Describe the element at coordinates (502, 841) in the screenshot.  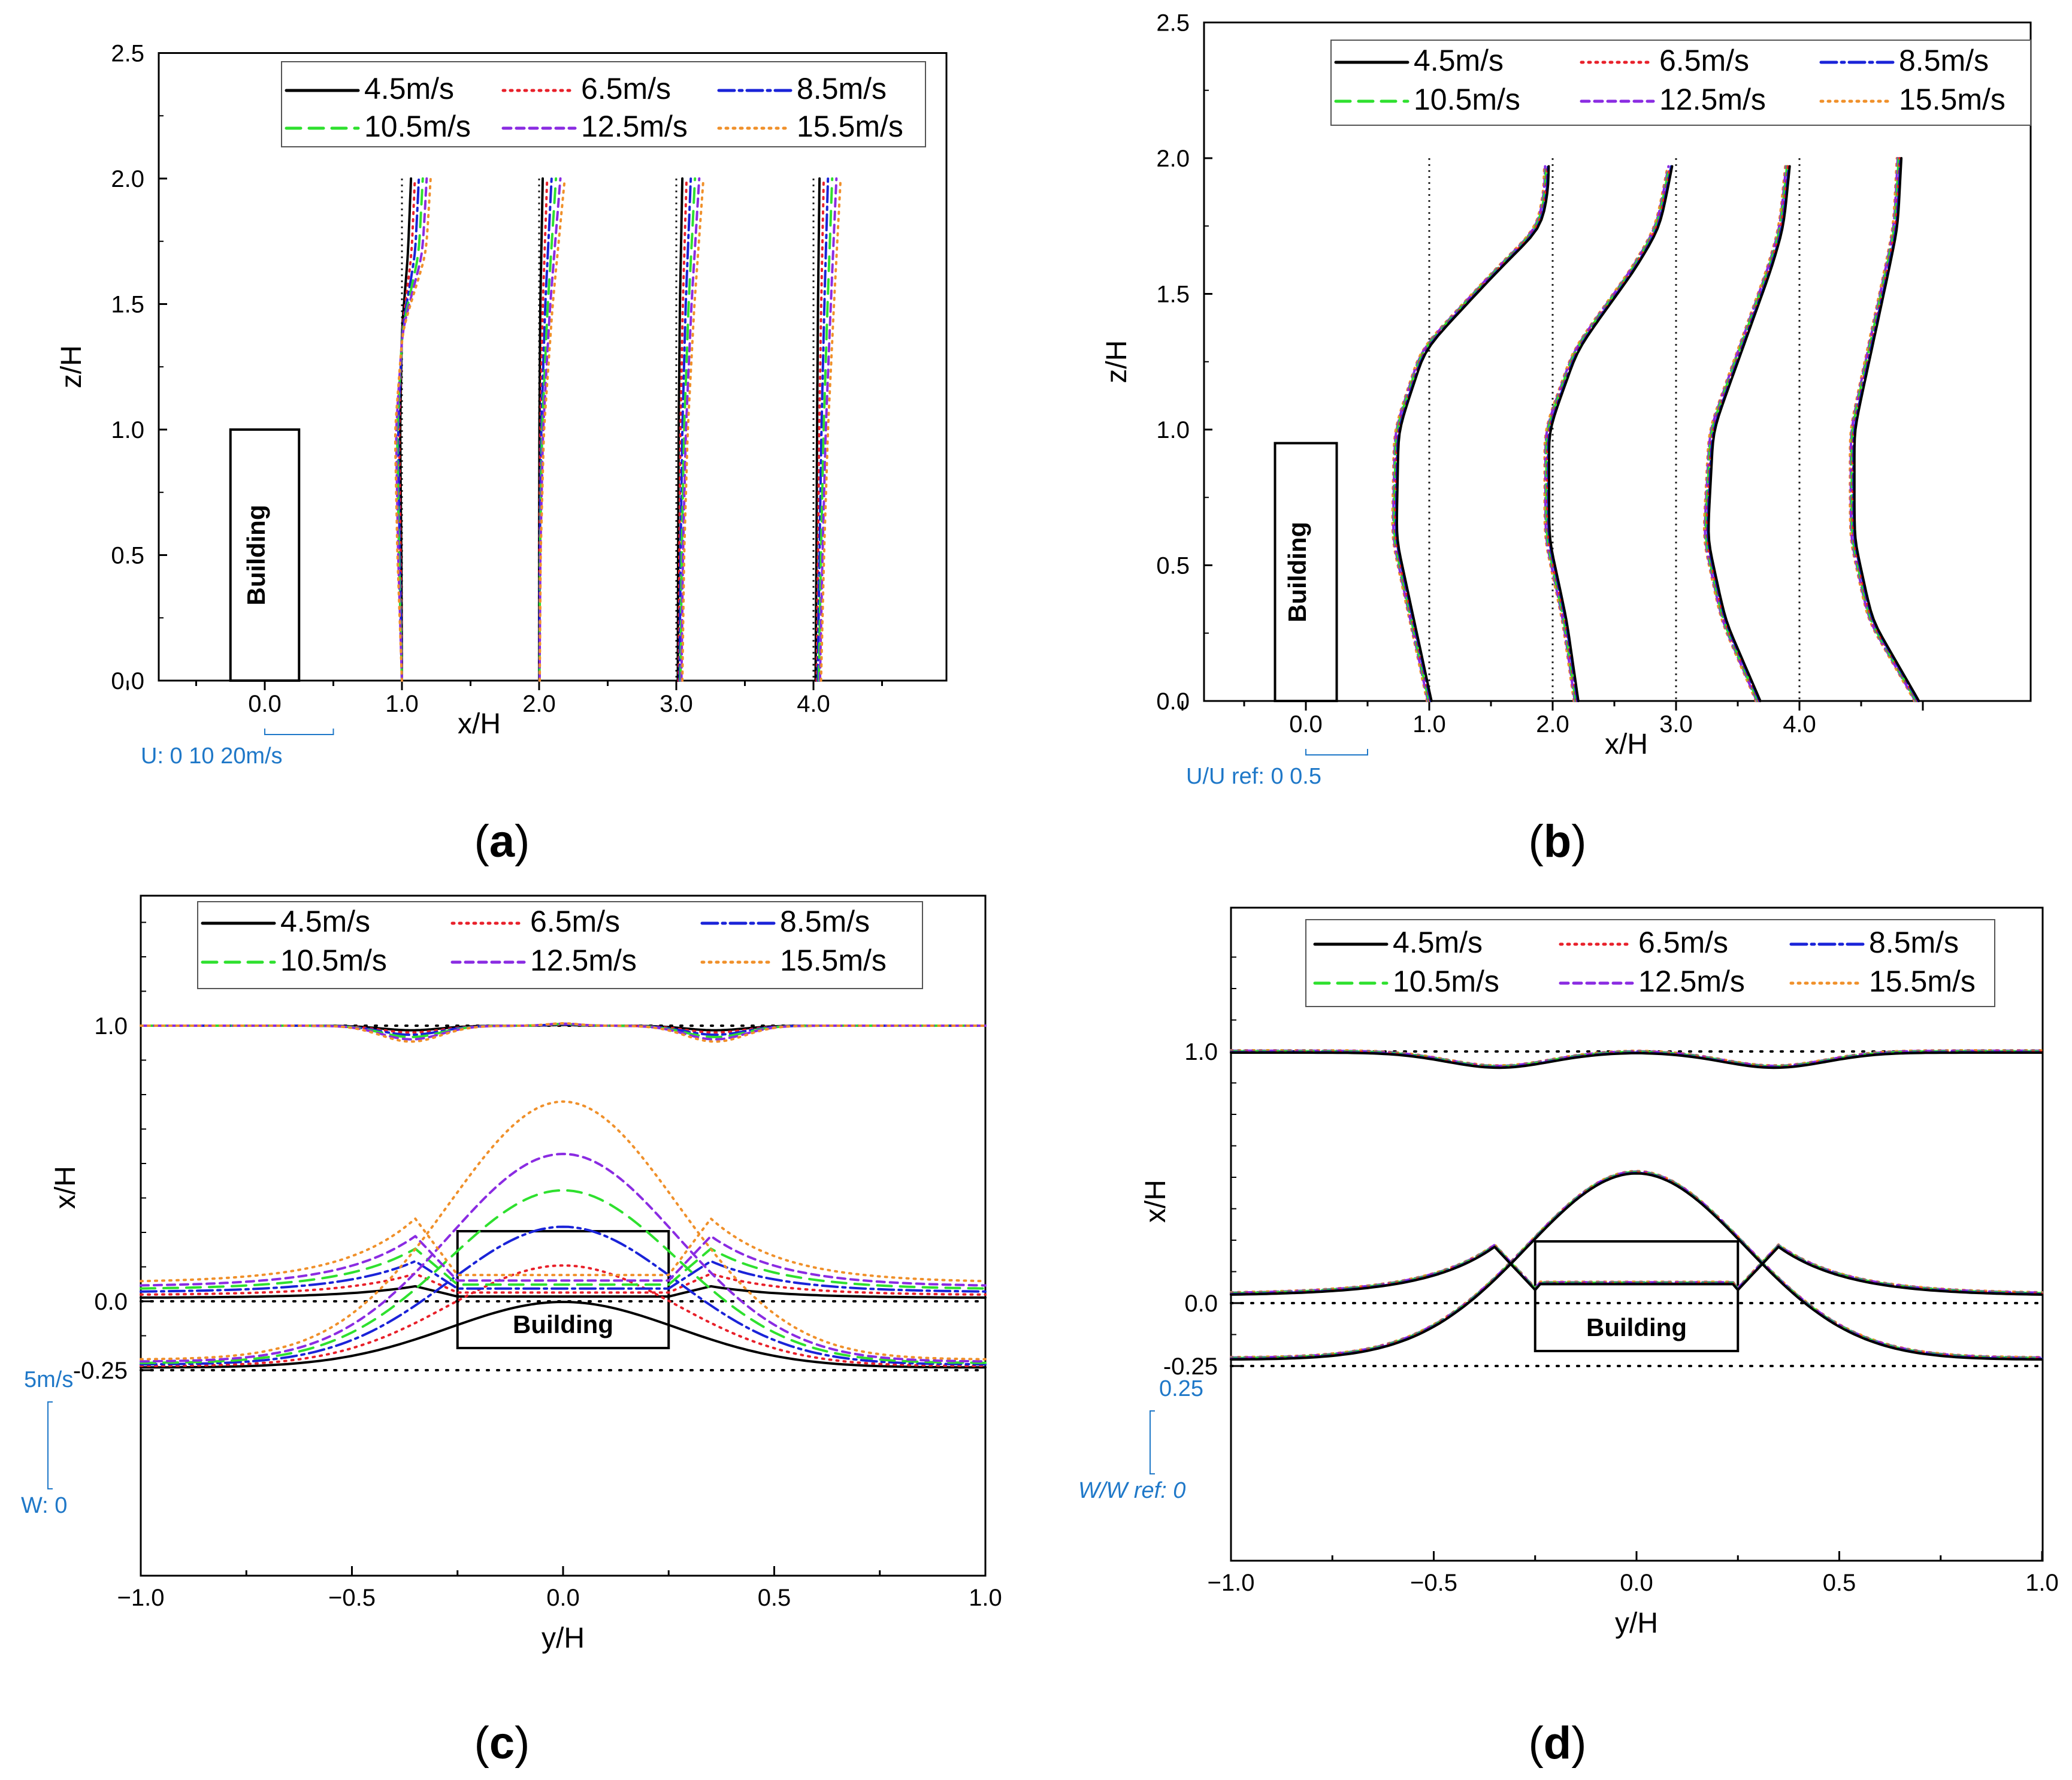
I see `caption-a: (a)` at that location.